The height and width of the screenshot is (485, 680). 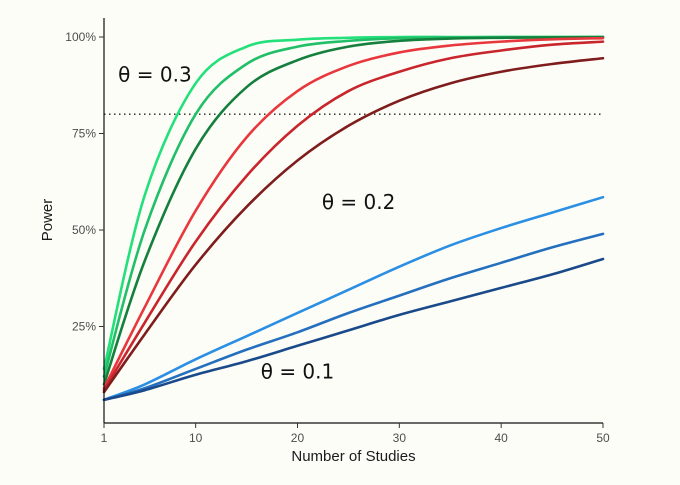 I want to click on y-axis-title: Power, so click(x=47, y=220).